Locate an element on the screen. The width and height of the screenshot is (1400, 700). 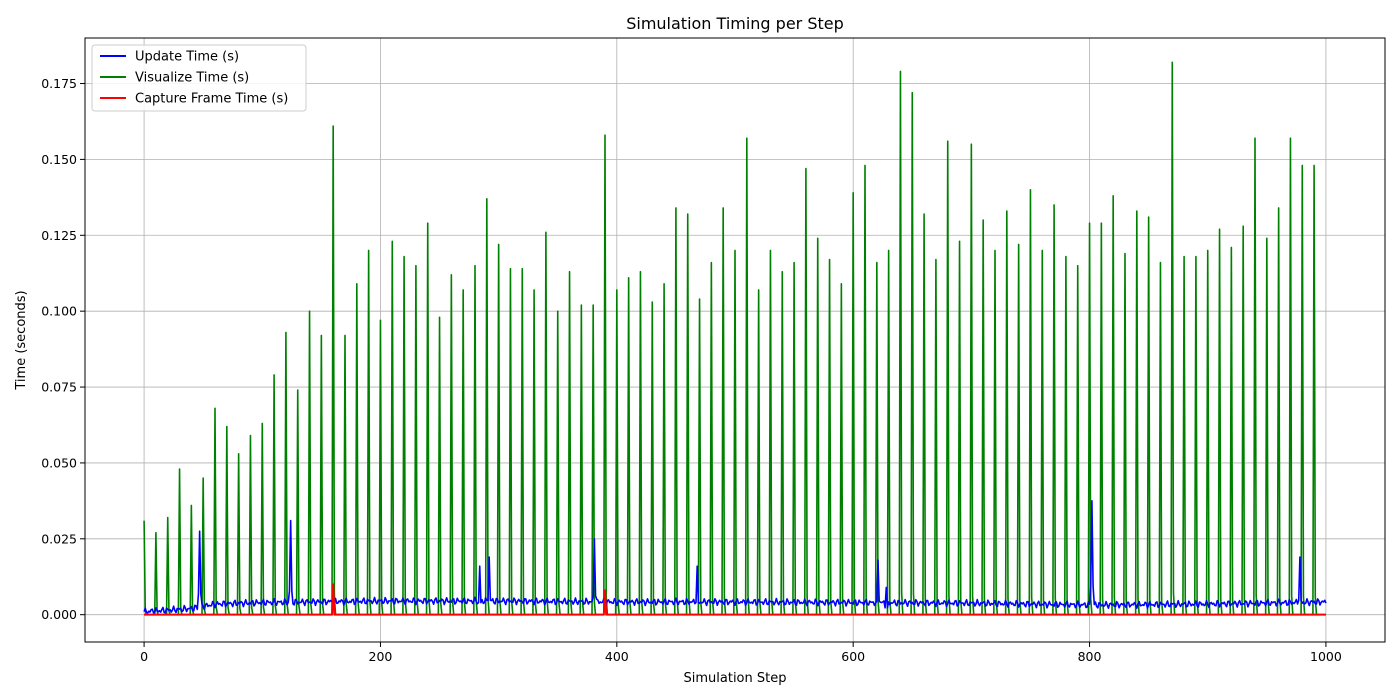
y-axis-label: Time (seconds) is located at coordinates (21, 340).